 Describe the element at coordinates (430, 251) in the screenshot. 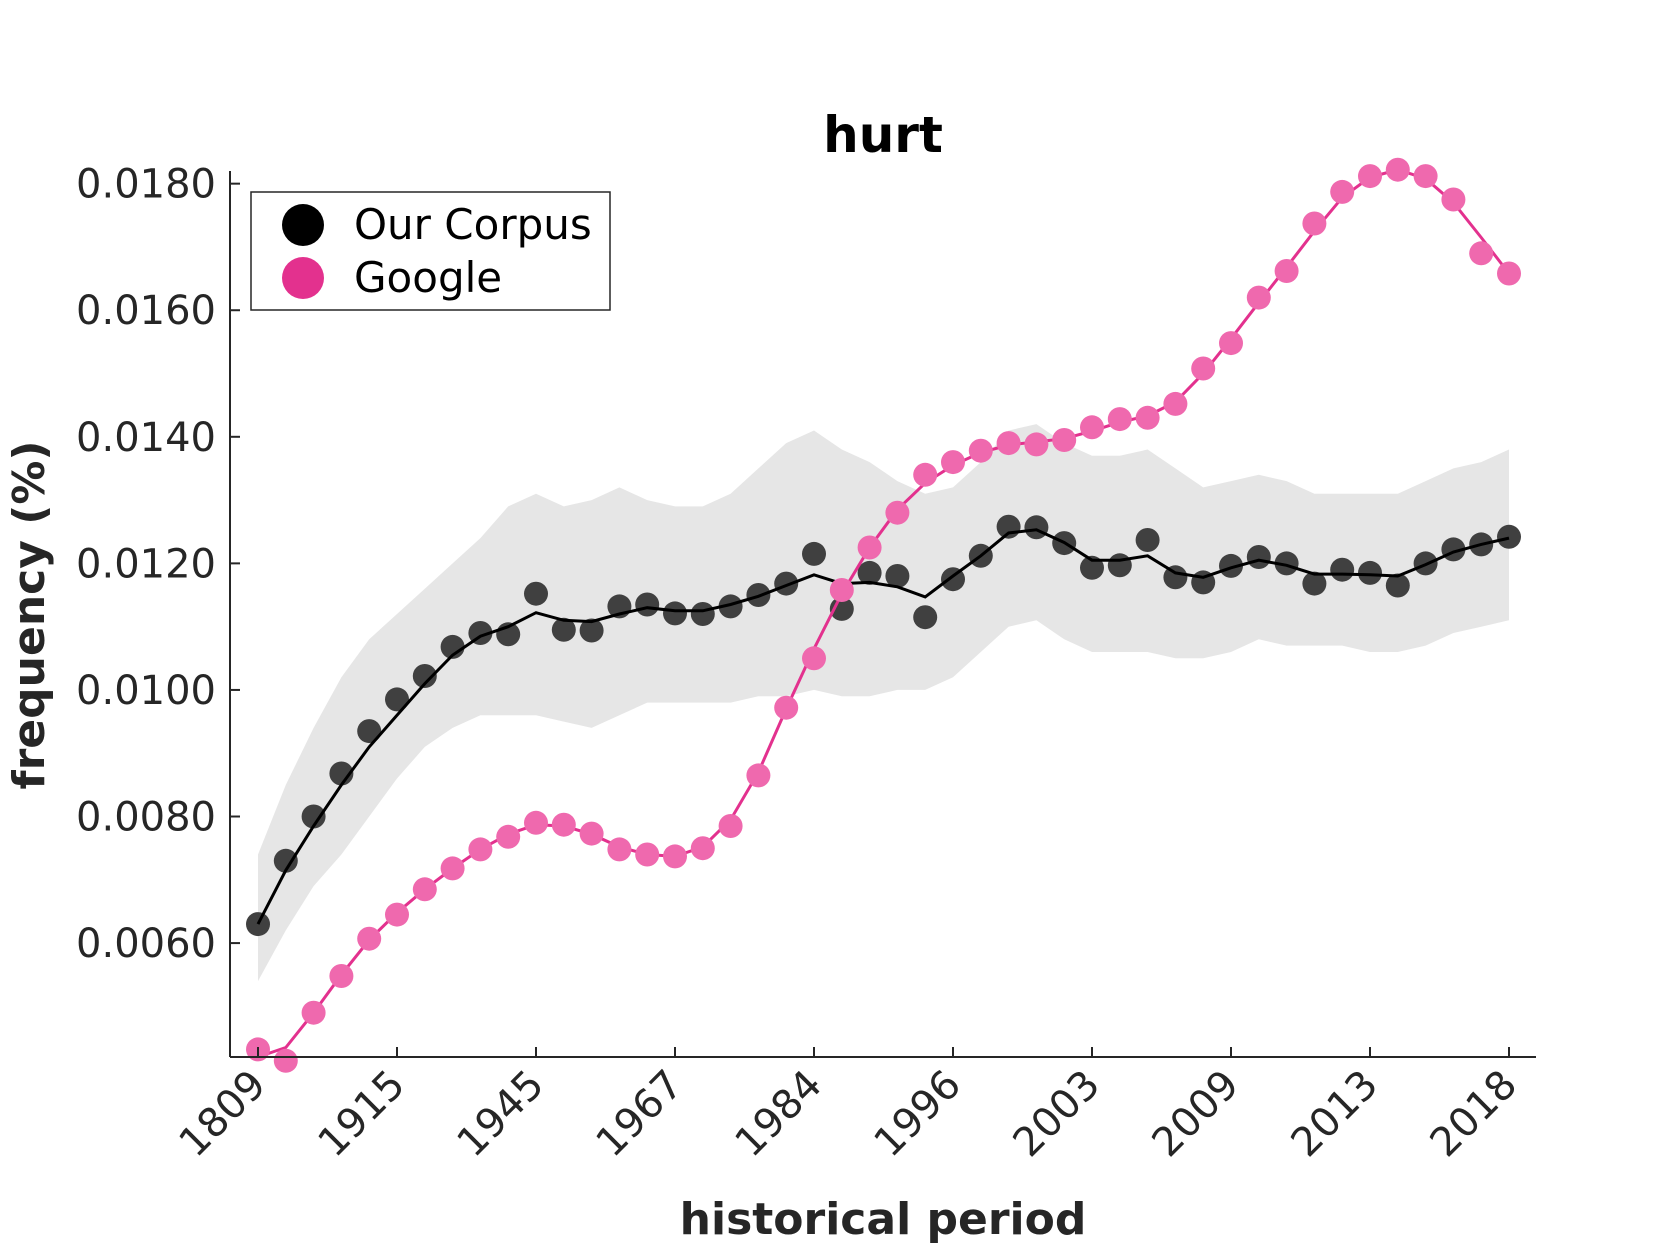

I see `legend: Our Corpus Google` at that location.